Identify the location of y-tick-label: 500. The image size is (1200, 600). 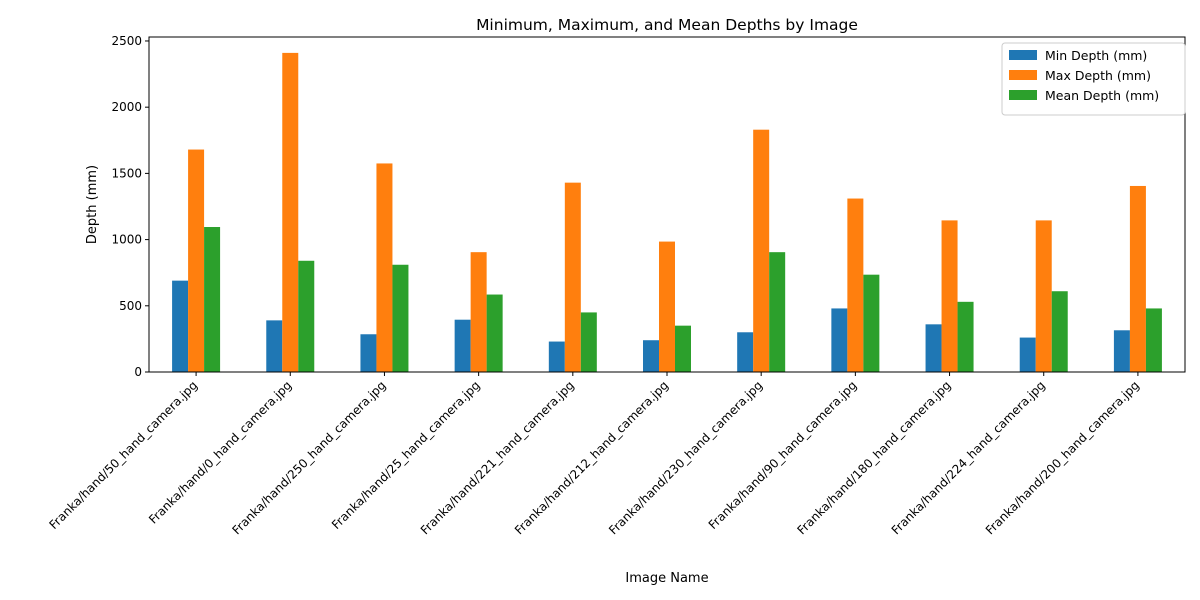
(130, 306).